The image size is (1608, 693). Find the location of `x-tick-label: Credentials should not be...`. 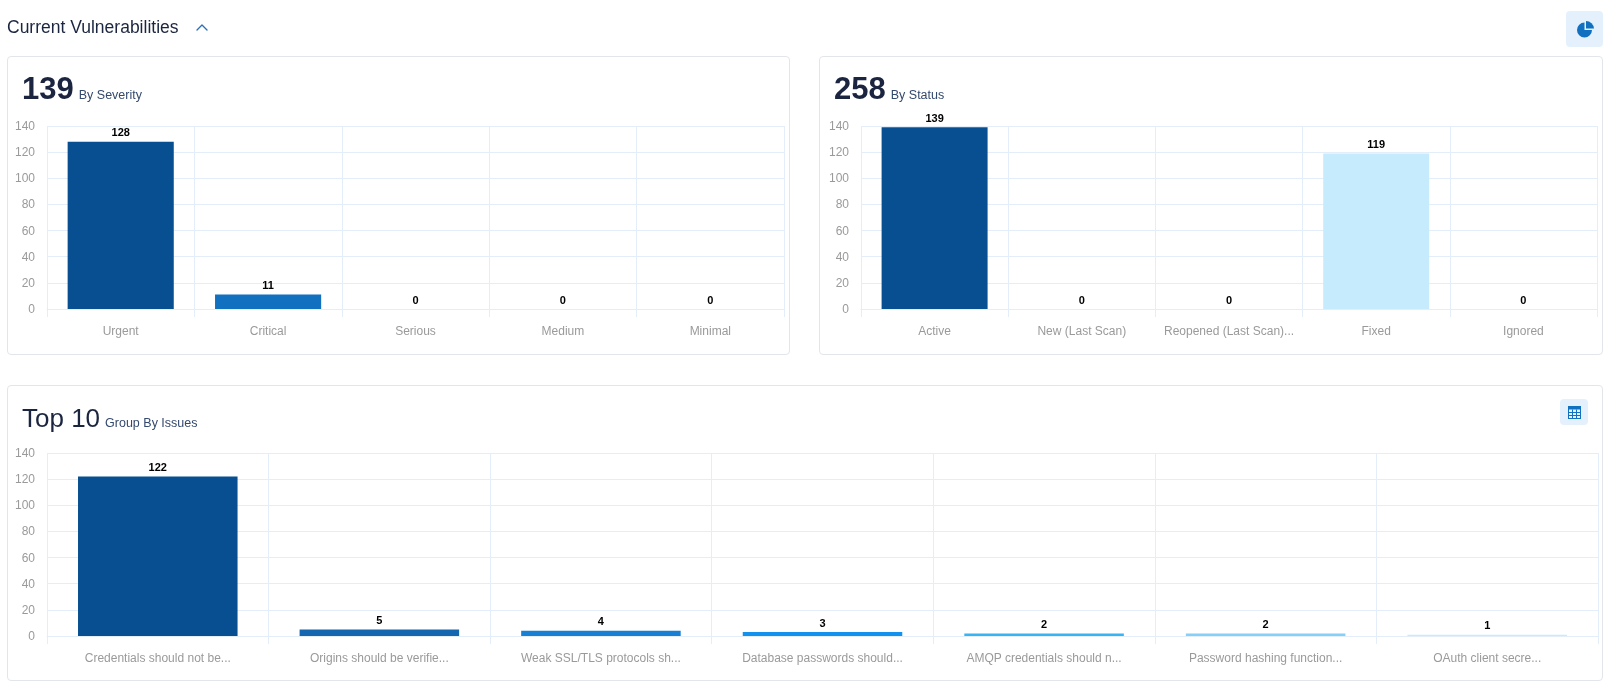

x-tick-label: Credentials should not be... is located at coordinates (157, 658).